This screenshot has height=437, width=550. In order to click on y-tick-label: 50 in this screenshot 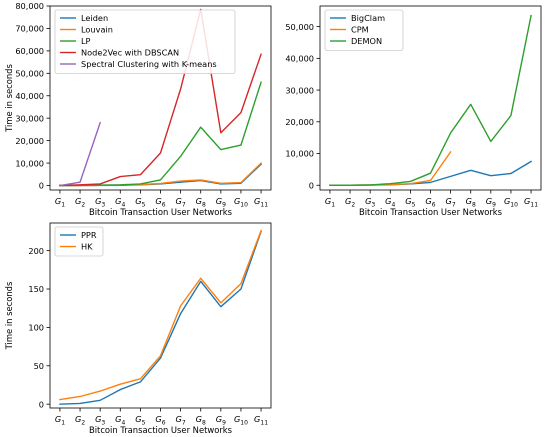, I will do `click(39, 366)`.